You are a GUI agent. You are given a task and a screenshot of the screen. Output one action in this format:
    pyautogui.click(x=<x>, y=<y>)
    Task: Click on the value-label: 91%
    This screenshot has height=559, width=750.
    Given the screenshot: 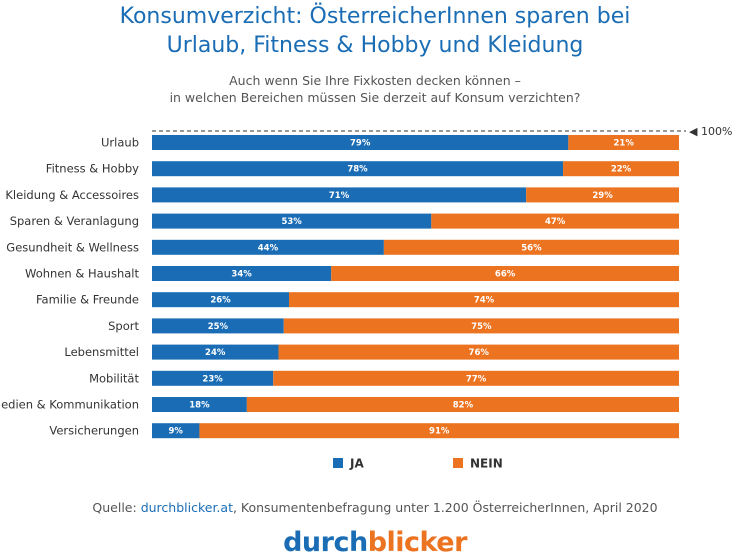 What is the action you would take?
    pyautogui.click(x=439, y=432)
    